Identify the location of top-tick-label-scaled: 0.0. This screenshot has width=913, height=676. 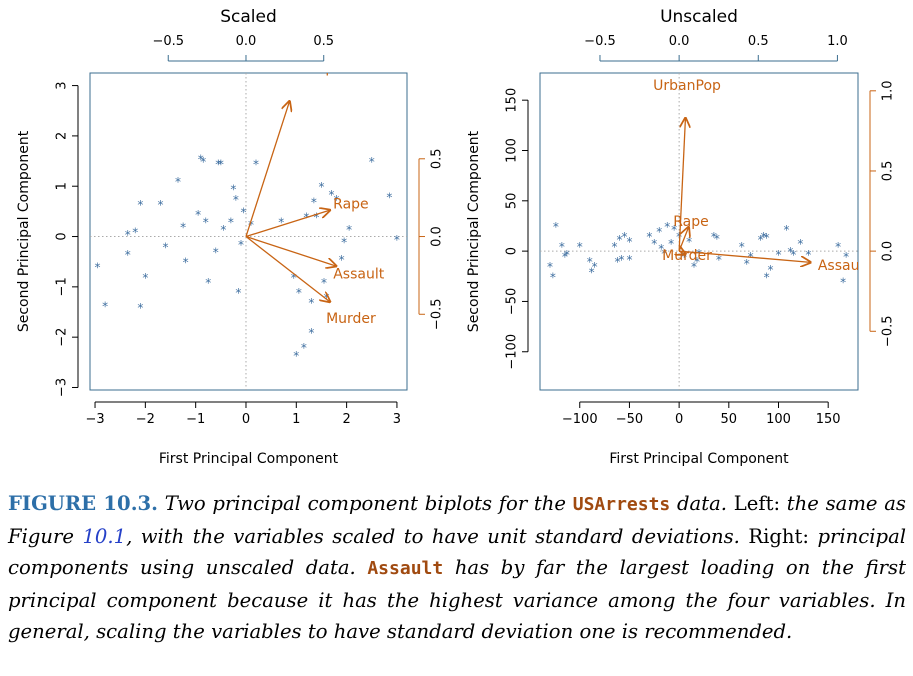
(246, 41).